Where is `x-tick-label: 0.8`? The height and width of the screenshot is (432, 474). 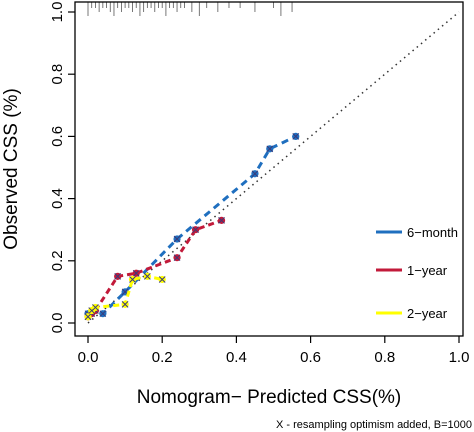 x-tick-label: 0.8 is located at coordinates (384, 357).